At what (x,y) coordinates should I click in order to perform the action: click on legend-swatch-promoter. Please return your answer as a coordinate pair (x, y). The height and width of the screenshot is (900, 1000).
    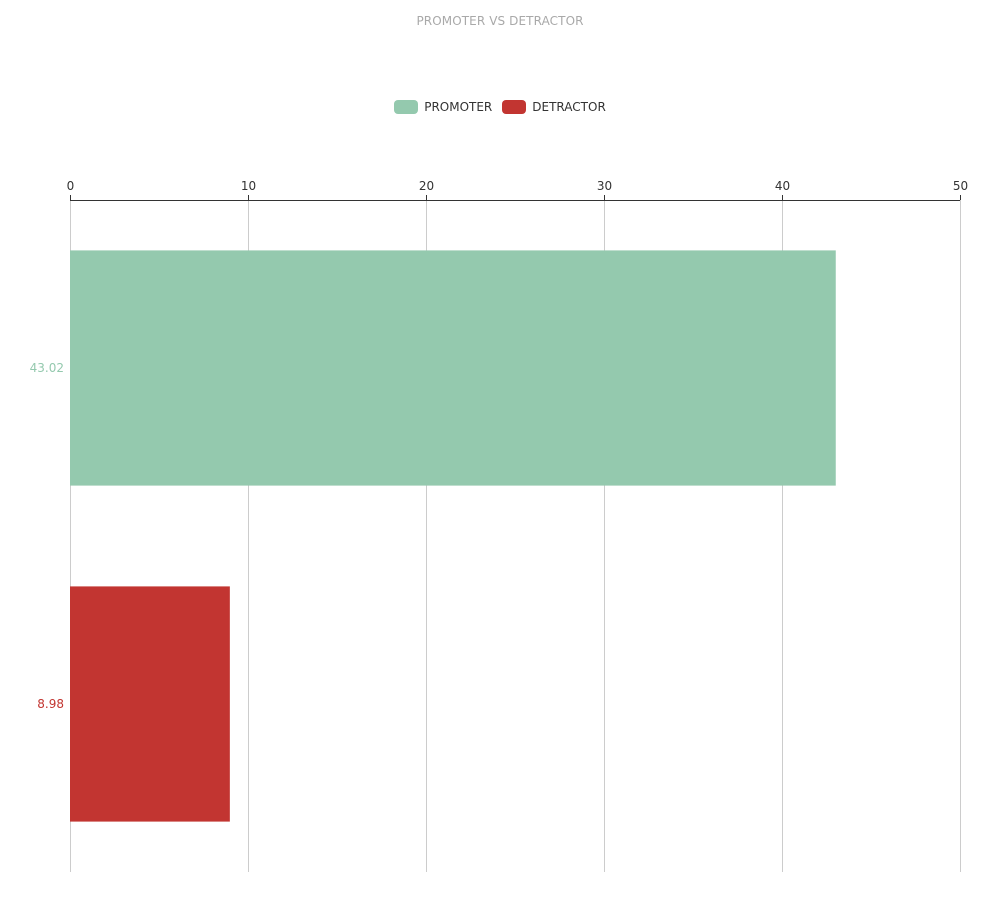
    Looking at the image, I should click on (406, 107).